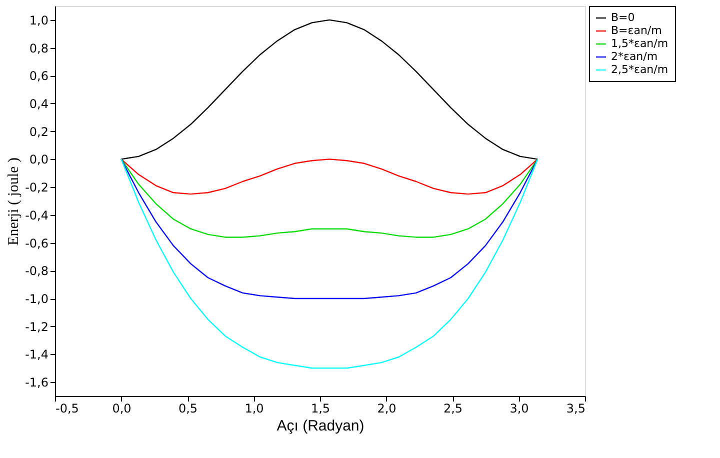  Describe the element at coordinates (36, 187) in the screenshot. I see `y-tick-label: -0,2` at that location.